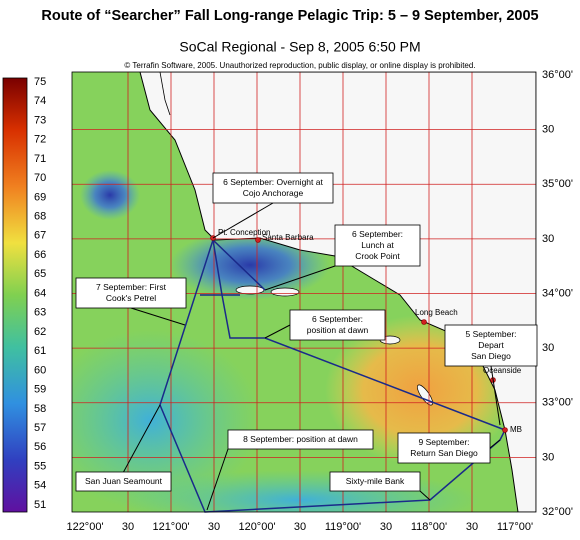 This screenshot has height=540, width=580. Describe the element at coordinates (40, 255) in the screenshot. I see `color-bar-label: 66` at that location.